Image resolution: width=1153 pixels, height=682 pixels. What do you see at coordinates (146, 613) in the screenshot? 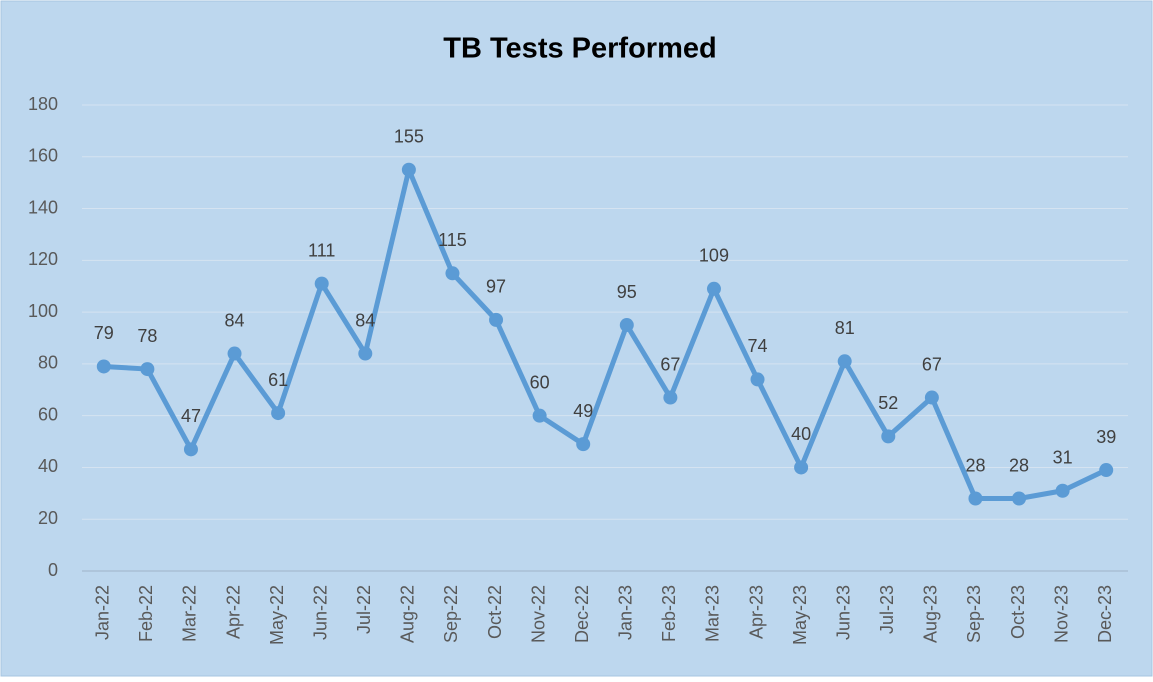
I see `x-tick-label: Feb-22` at bounding box center [146, 613].